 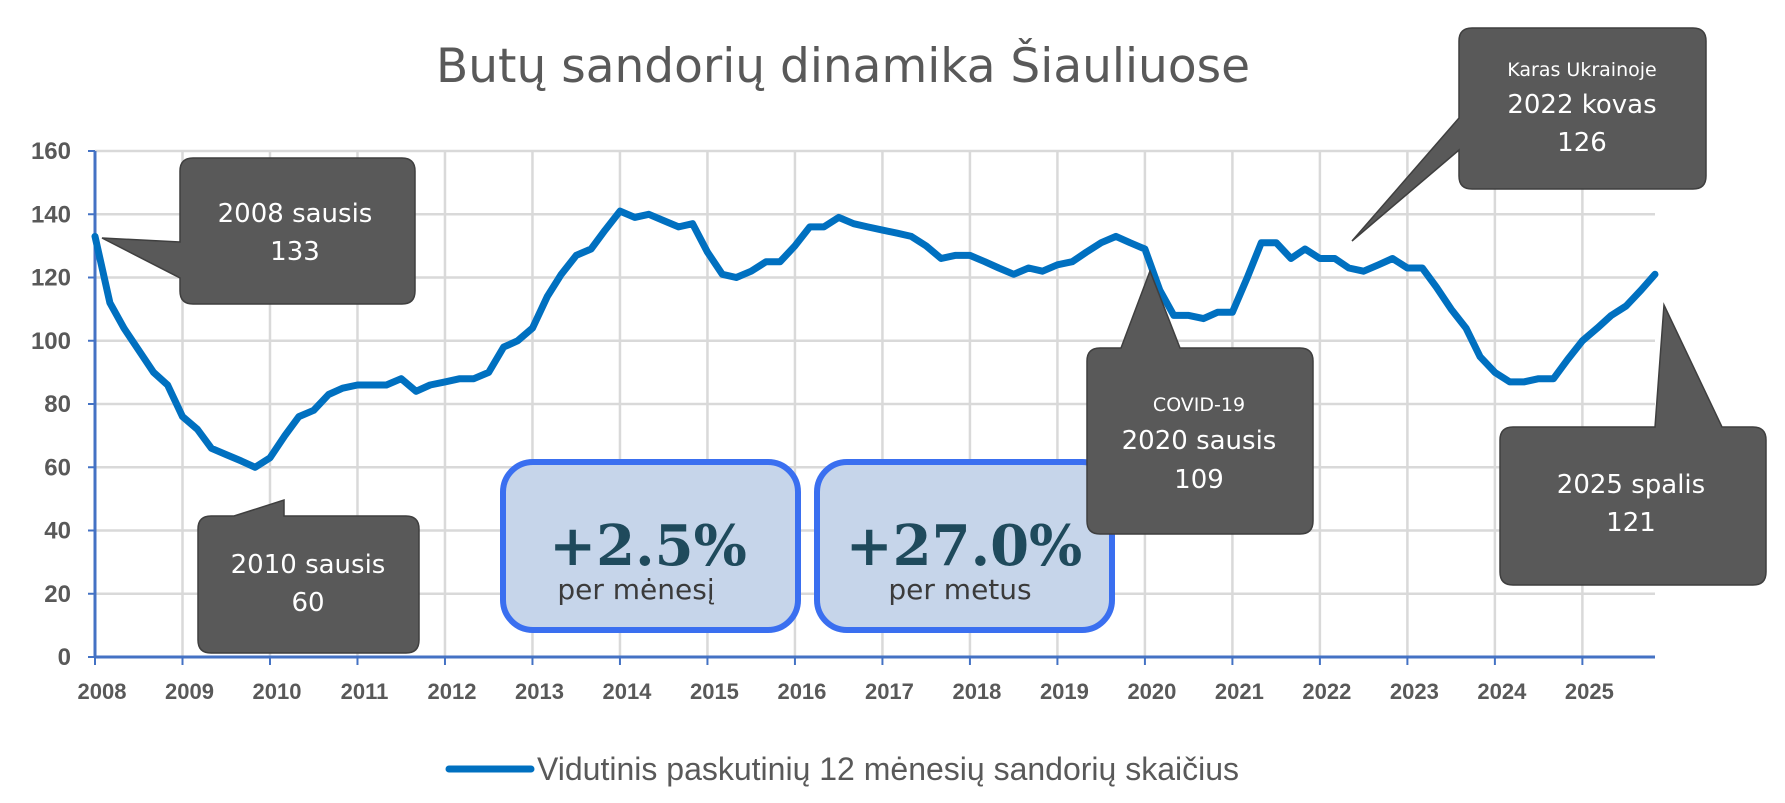 What do you see at coordinates (51, 278) in the screenshot?
I see `y-tick-label: 120` at bounding box center [51, 278].